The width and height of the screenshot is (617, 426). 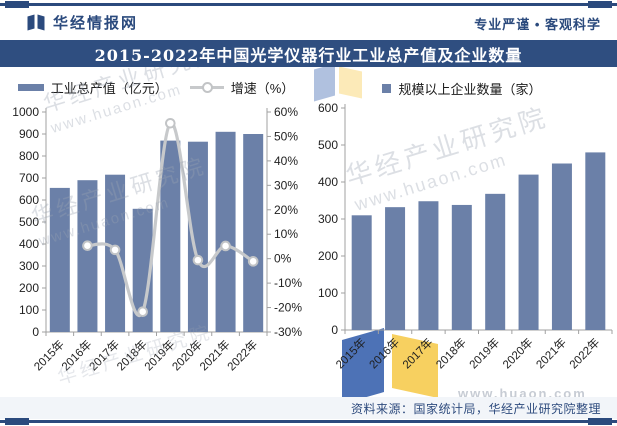 I want to click on svg-text: 900, so click(x=29, y=134).